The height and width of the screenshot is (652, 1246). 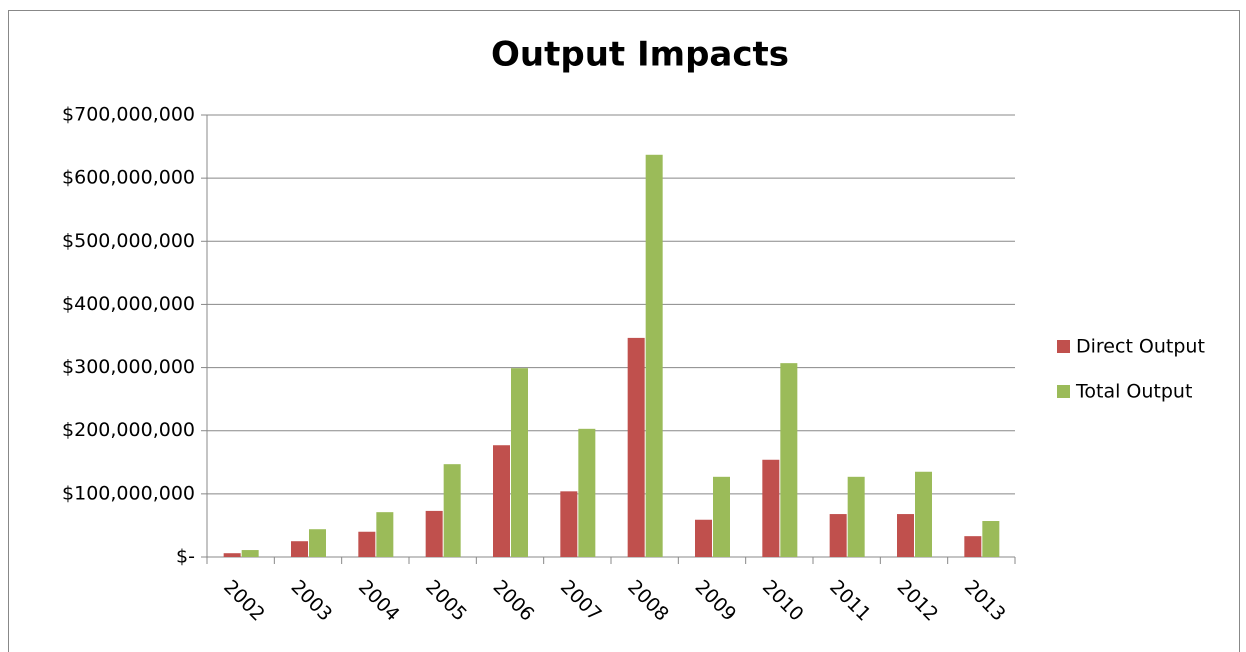 What do you see at coordinates (128, 241) in the screenshot?
I see `y-tick-label: $500,000,000` at bounding box center [128, 241].